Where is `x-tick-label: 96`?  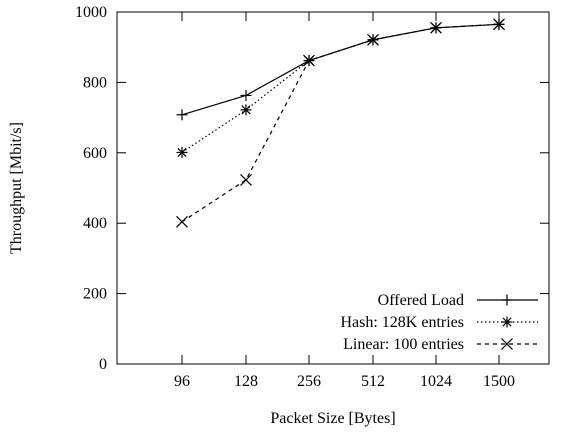 x-tick-label: 96 is located at coordinates (182, 381).